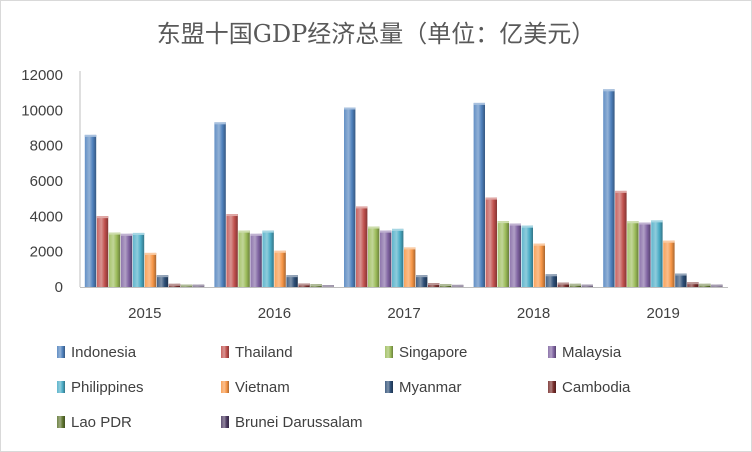 This screenshot has width=752, height=452. I want to click on bar-top-vietnam-2015, so click(150, 253).